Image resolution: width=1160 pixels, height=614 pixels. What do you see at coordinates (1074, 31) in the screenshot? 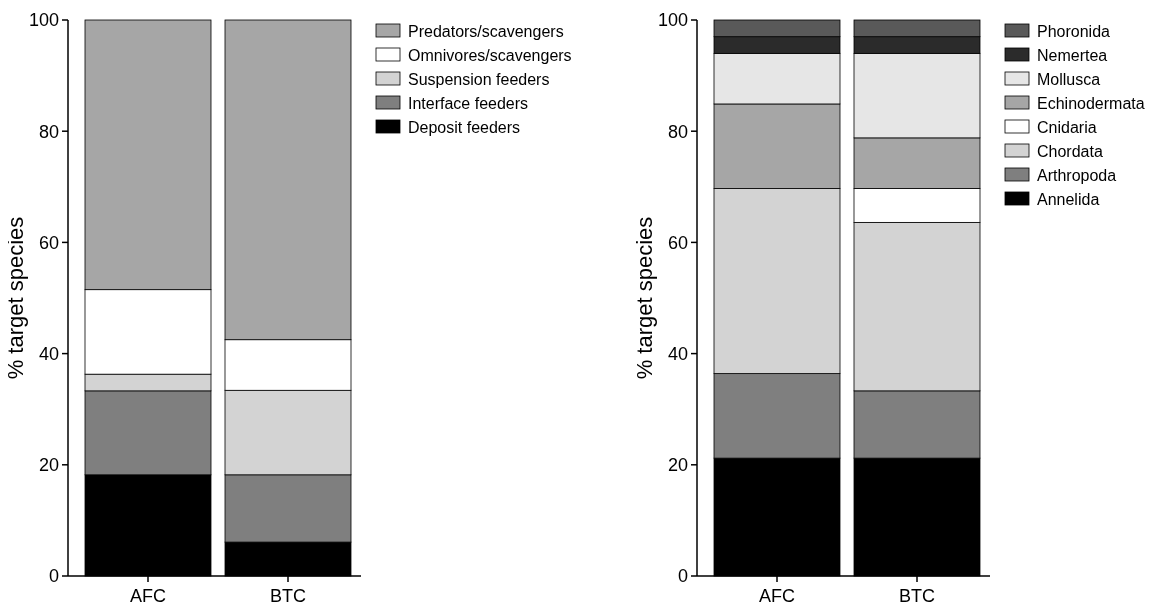
I see `legend-label: Phoronida` at bounding box center [1074, 31].